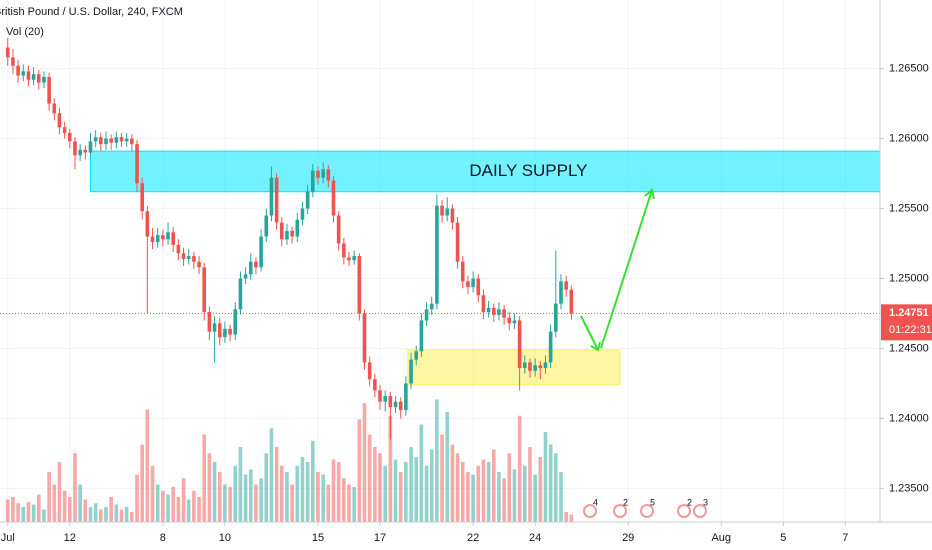 Image resolution: width=932 pixels, height=550 pixels. Describe the element at coordinates (595, 502) in the screenshot. I see `event-count: 4` at that location.